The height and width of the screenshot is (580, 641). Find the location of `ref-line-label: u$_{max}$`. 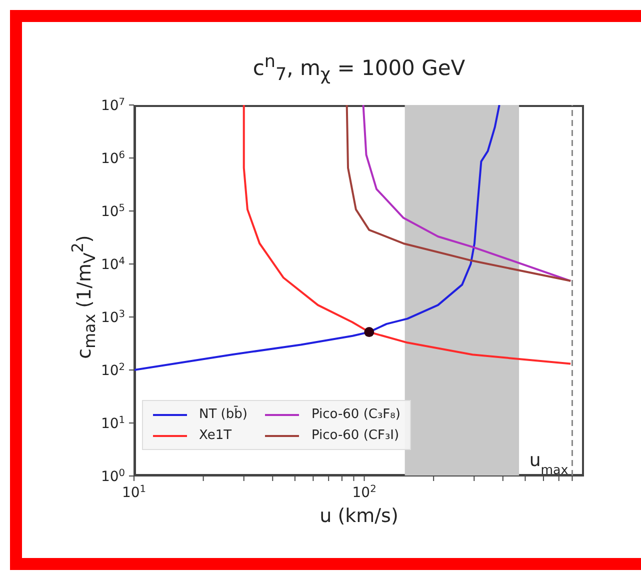

ref-line-label: u$_{max}$ is located at coordinates (549, 463).